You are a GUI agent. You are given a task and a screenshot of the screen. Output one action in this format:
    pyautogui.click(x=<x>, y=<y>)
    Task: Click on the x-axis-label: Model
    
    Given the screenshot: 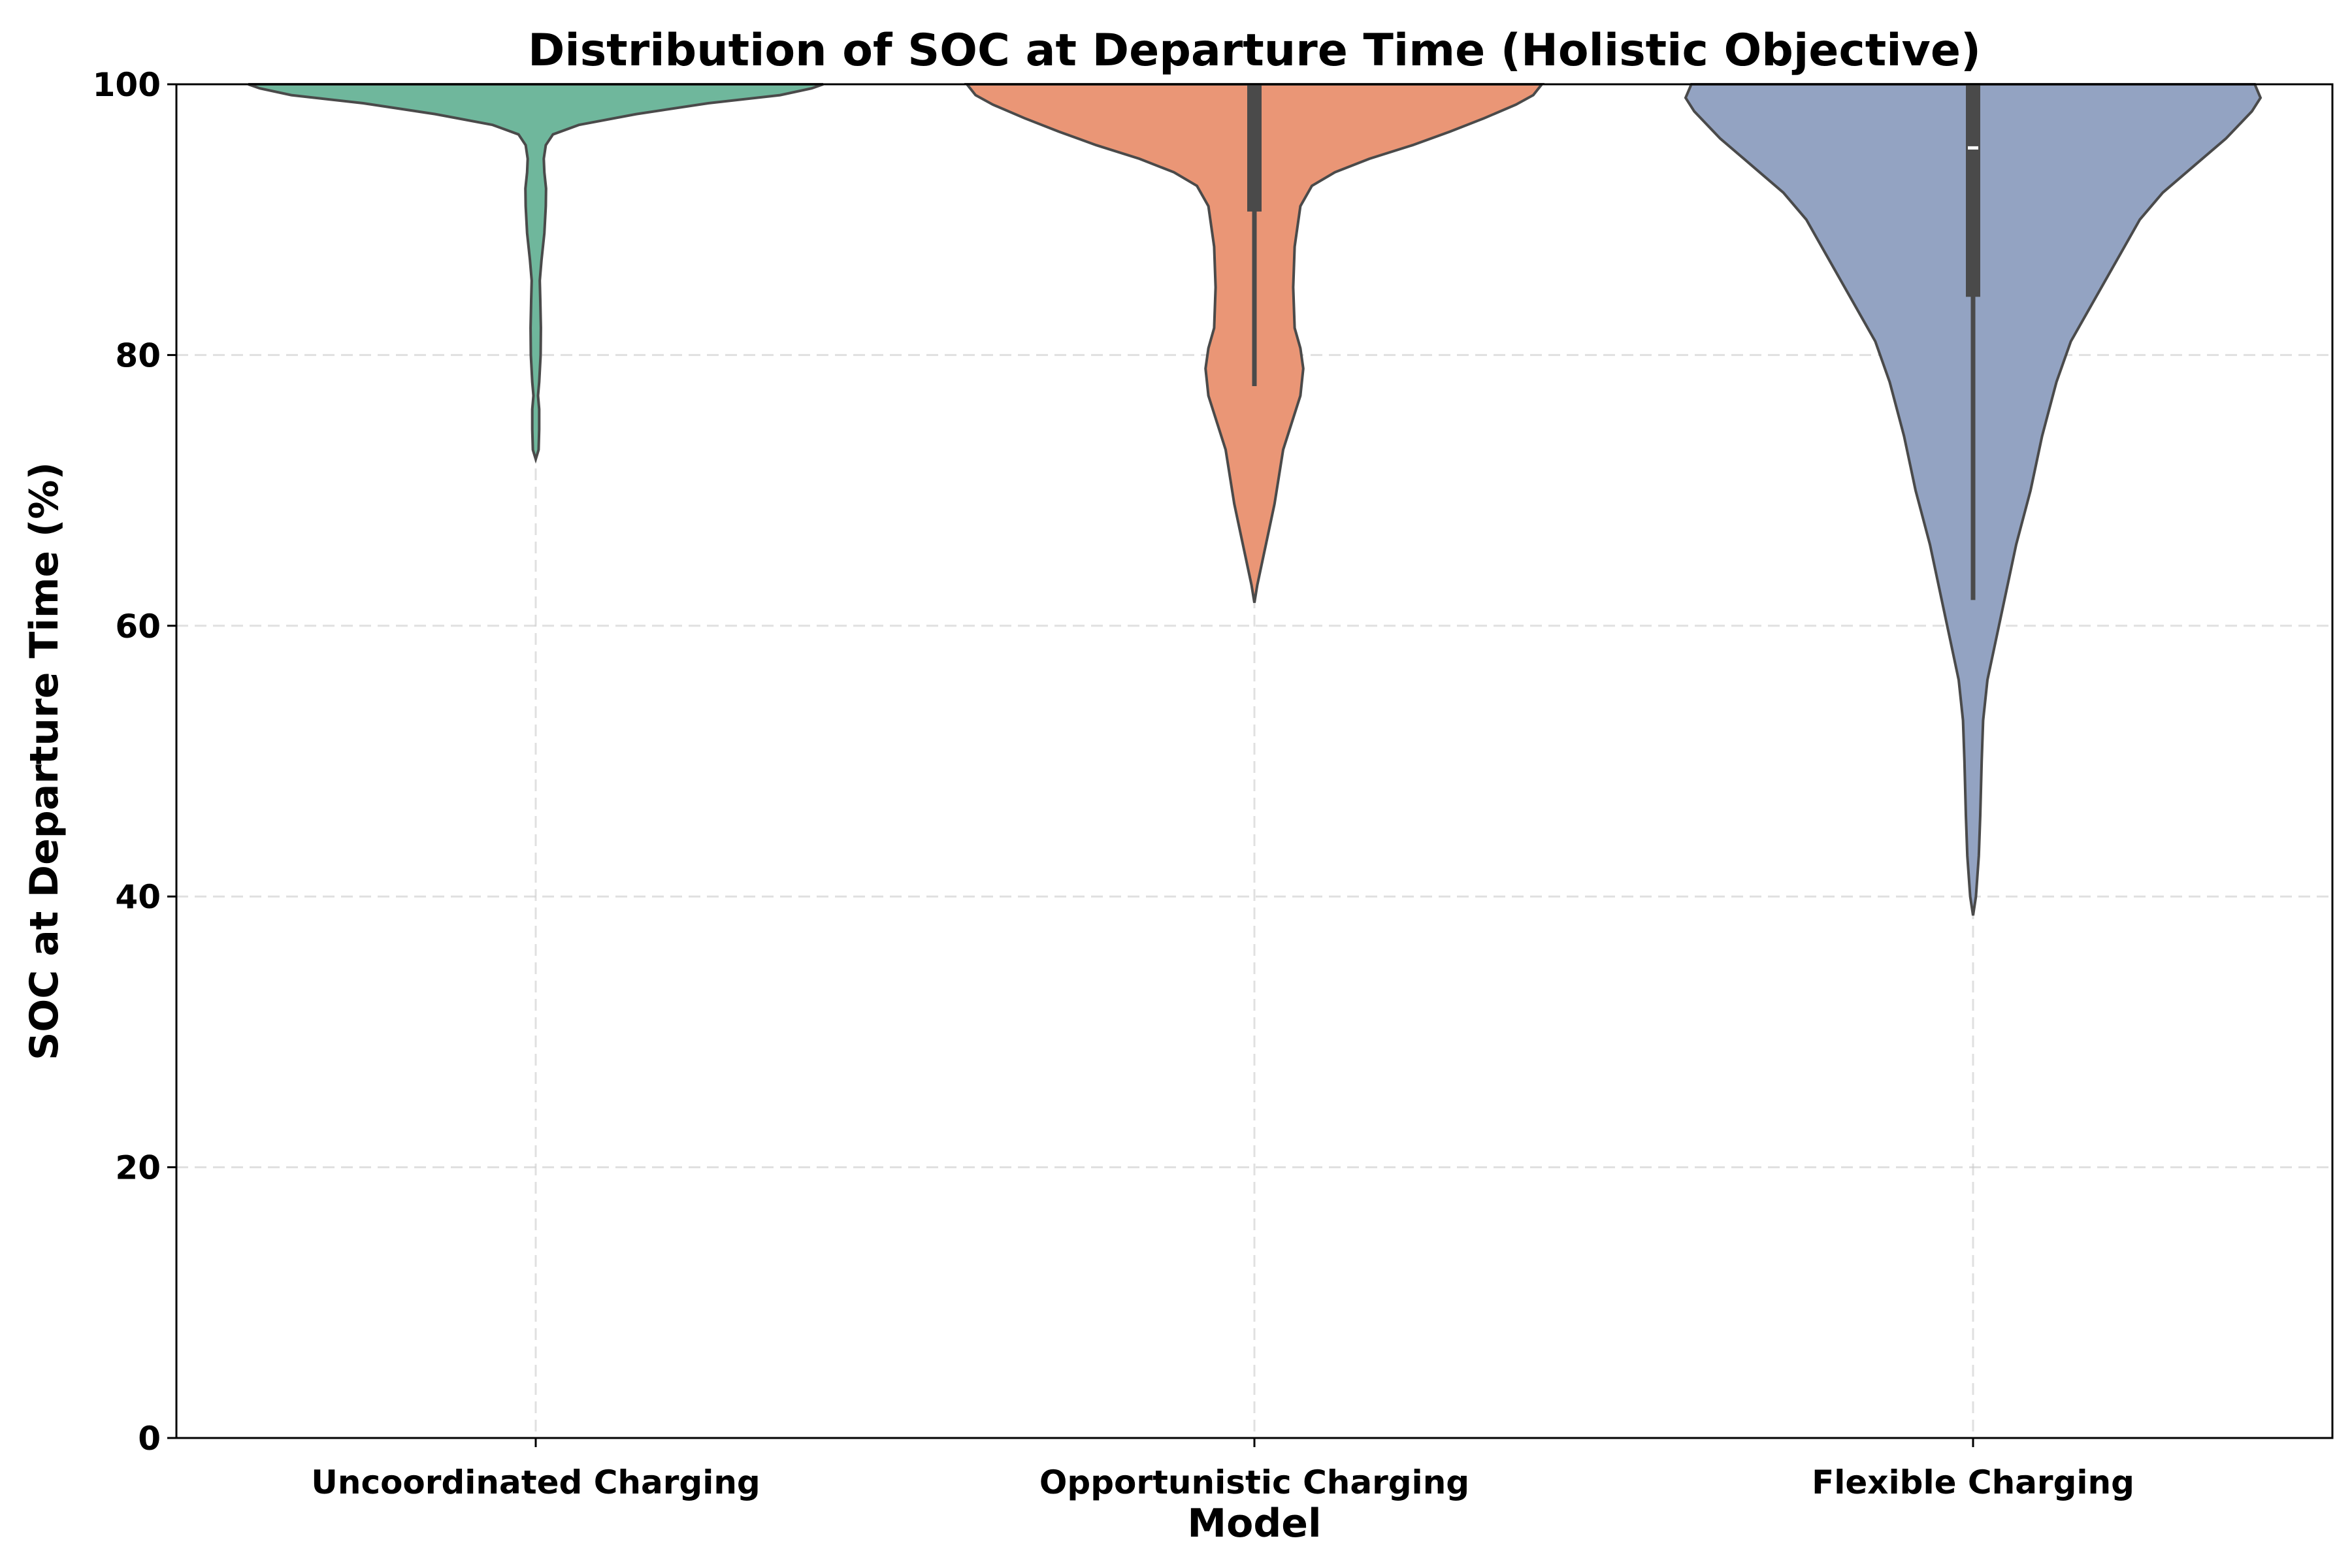 What is the action you would take?
    pyautogui.click(x=1254, y=1523)
    